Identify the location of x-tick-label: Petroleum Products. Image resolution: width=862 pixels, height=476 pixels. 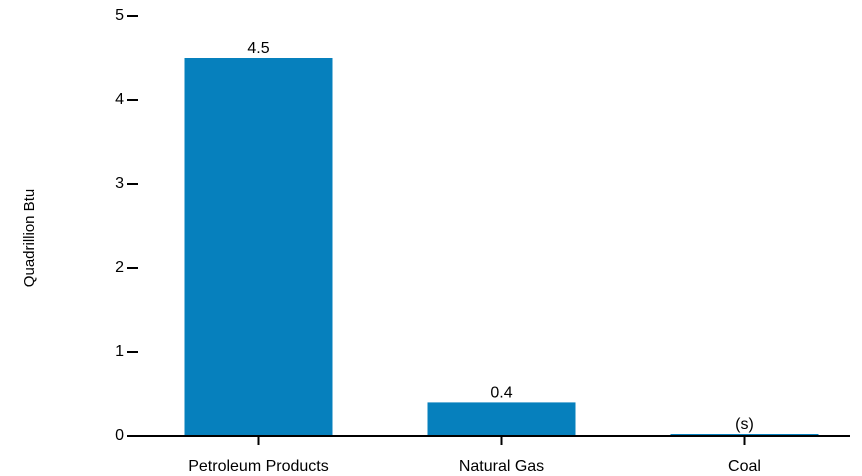
(258, 466).